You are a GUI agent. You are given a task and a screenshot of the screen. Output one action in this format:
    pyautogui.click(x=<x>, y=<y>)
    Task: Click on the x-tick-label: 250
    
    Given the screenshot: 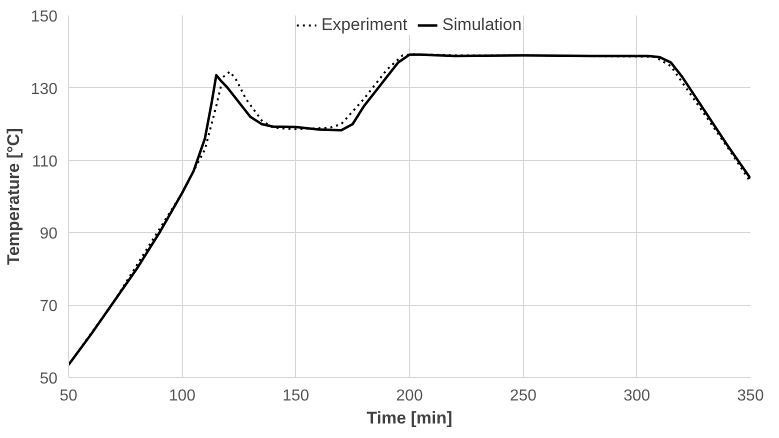 What is the action you would take?
    pyautogui.click(x=523, y=396)
    